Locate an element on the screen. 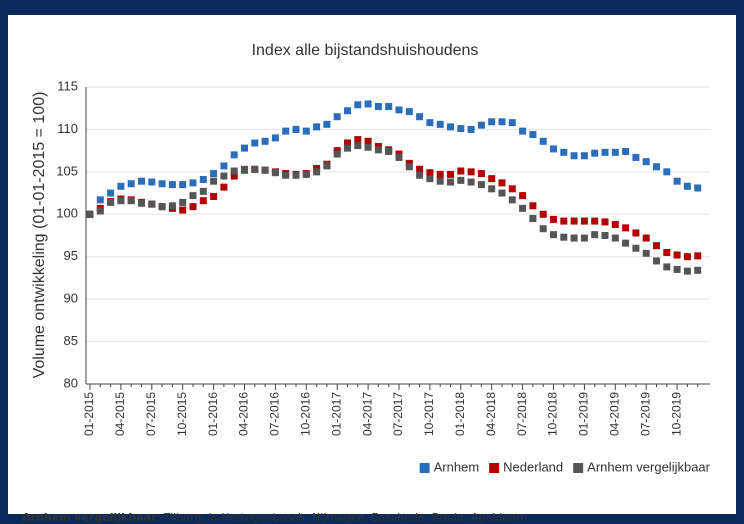 The image size is (744, 524). x-tick-label: 07-2015 is located at coordinates (151, 414).